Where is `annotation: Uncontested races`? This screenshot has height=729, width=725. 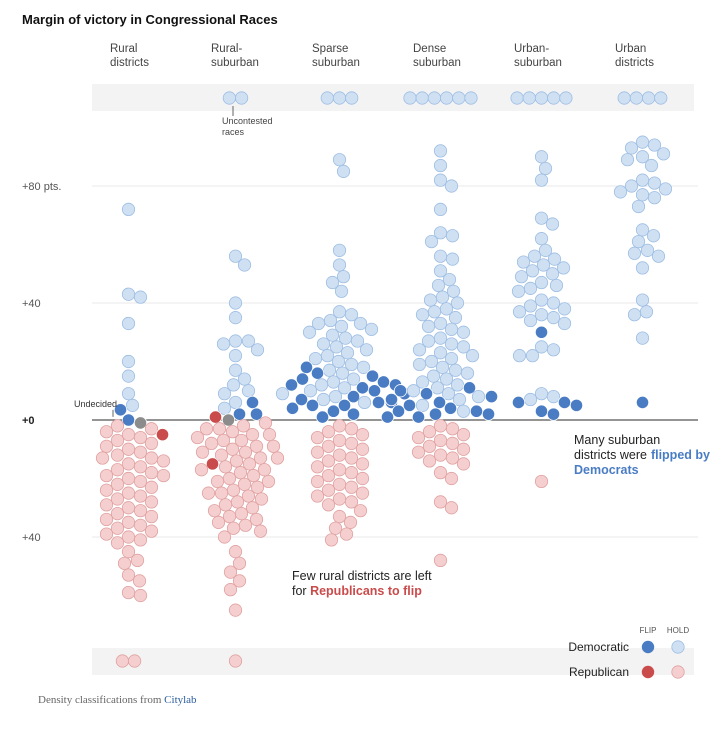
annotation: Uncontested races is located at coordinates (247, 126).